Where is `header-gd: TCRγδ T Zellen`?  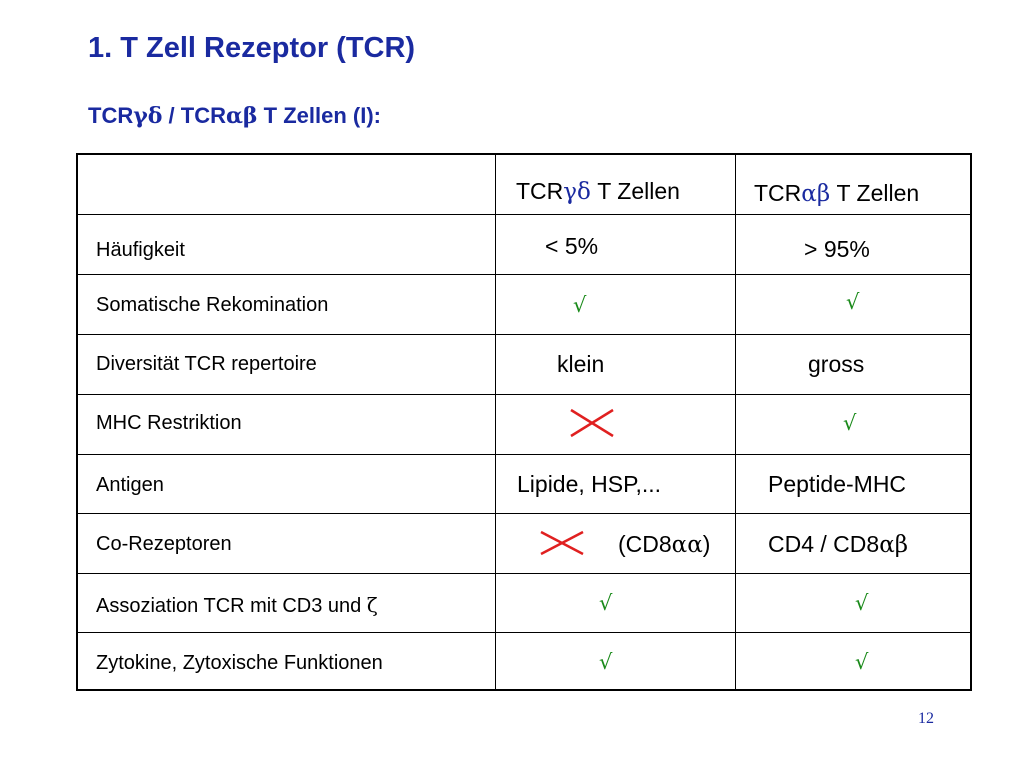
header-gd: TCRγδ T Zellen is located at coordinates (598, 191).